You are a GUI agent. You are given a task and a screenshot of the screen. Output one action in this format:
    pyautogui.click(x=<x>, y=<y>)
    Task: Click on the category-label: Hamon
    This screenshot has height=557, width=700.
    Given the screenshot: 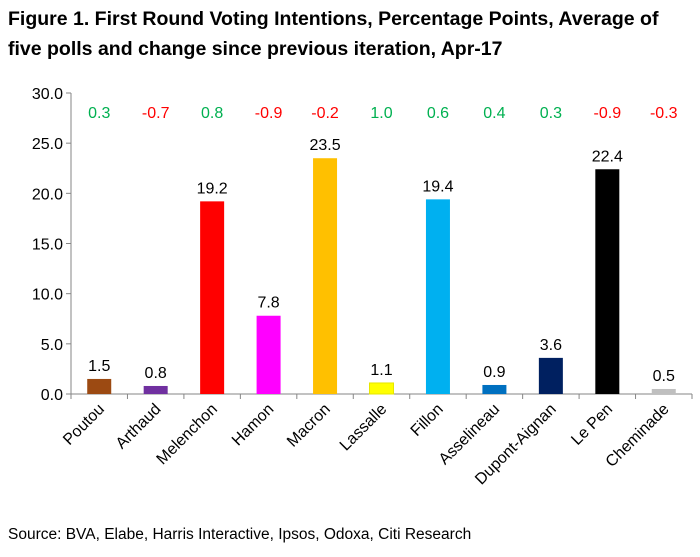 What is the action you would take?
    pyautogui.click(x=253, y=425)
    